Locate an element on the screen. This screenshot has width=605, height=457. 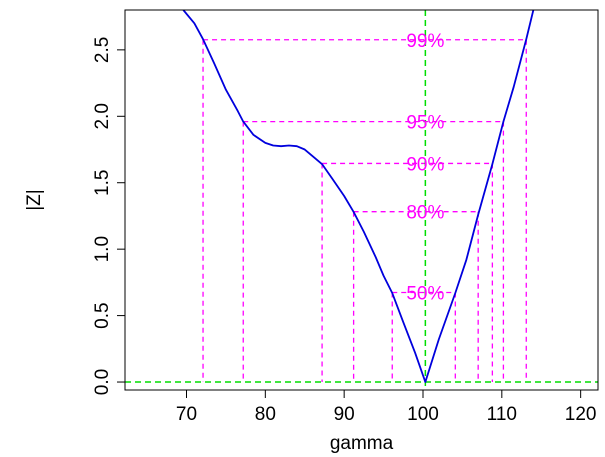
x-tick-label-0: 70 is located at coordinates (186, 414).